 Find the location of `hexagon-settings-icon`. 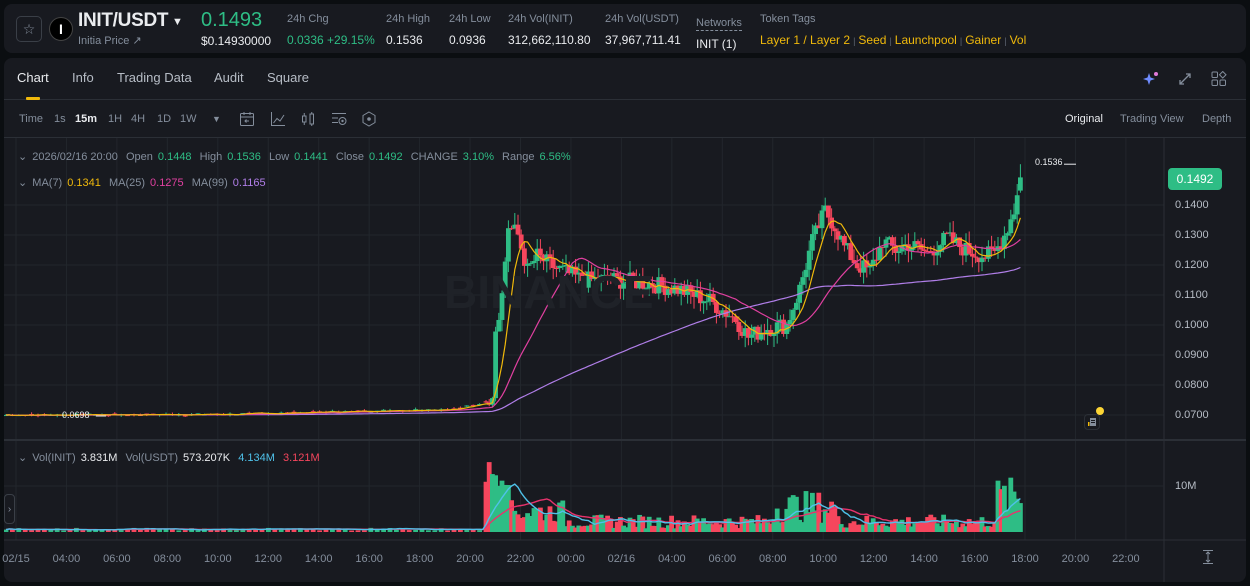

hexagon-settings-icon is located at coordinates (369, 119).